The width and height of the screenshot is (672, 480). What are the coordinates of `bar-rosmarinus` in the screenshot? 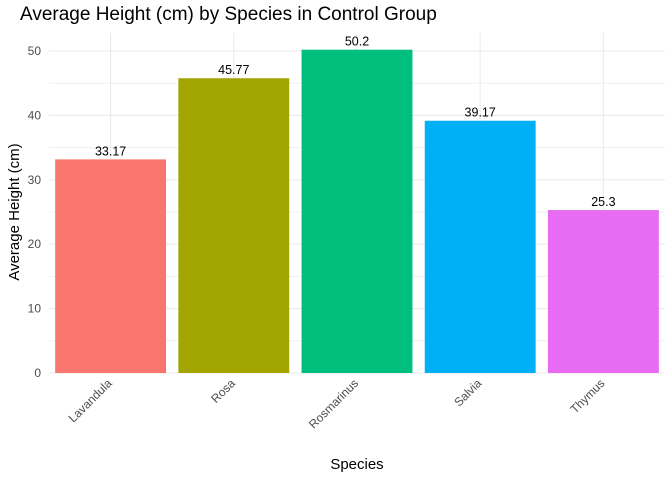 It's located at (357, 211).